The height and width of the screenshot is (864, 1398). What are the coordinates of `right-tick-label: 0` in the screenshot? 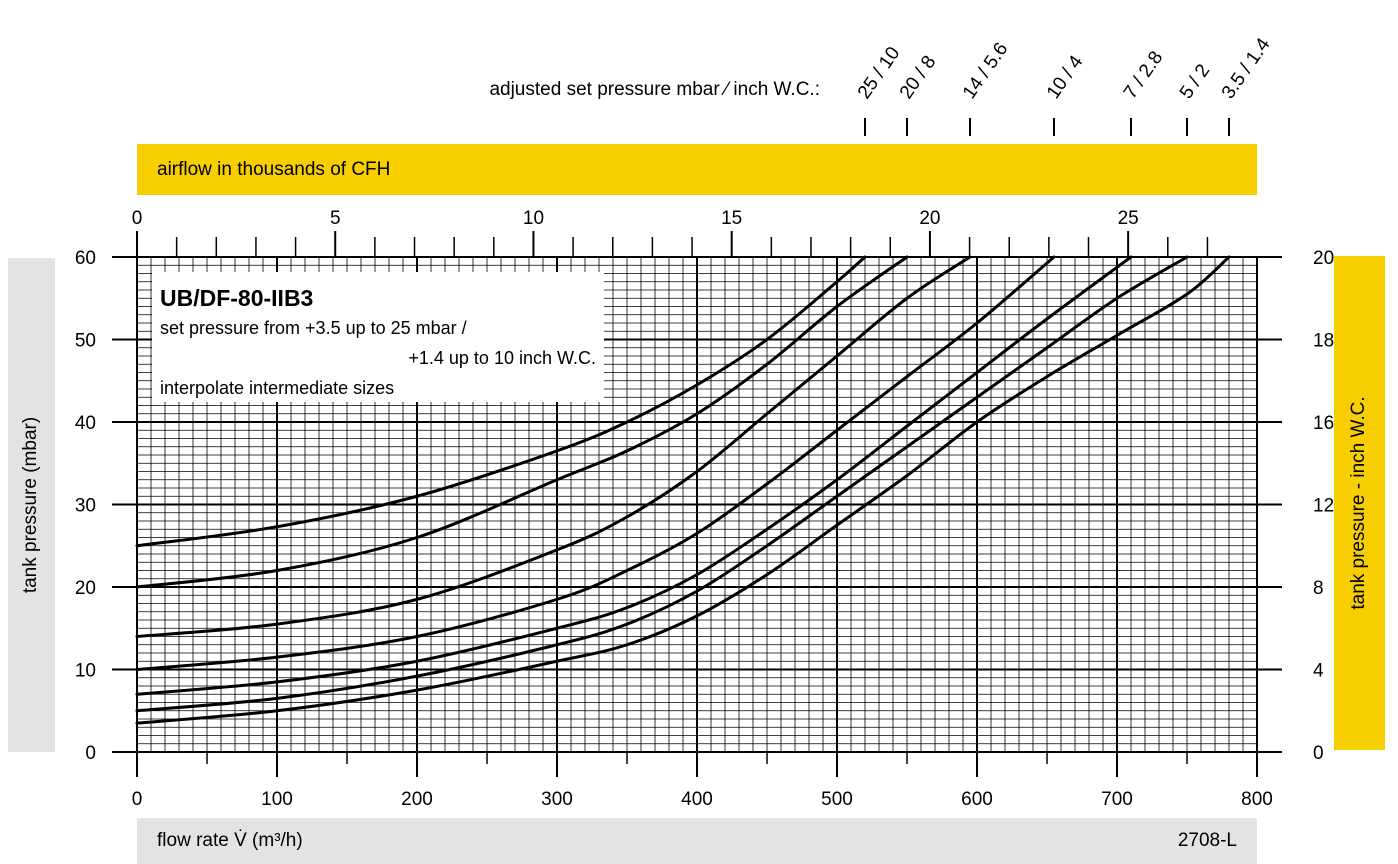 It's located at (1318, 753).